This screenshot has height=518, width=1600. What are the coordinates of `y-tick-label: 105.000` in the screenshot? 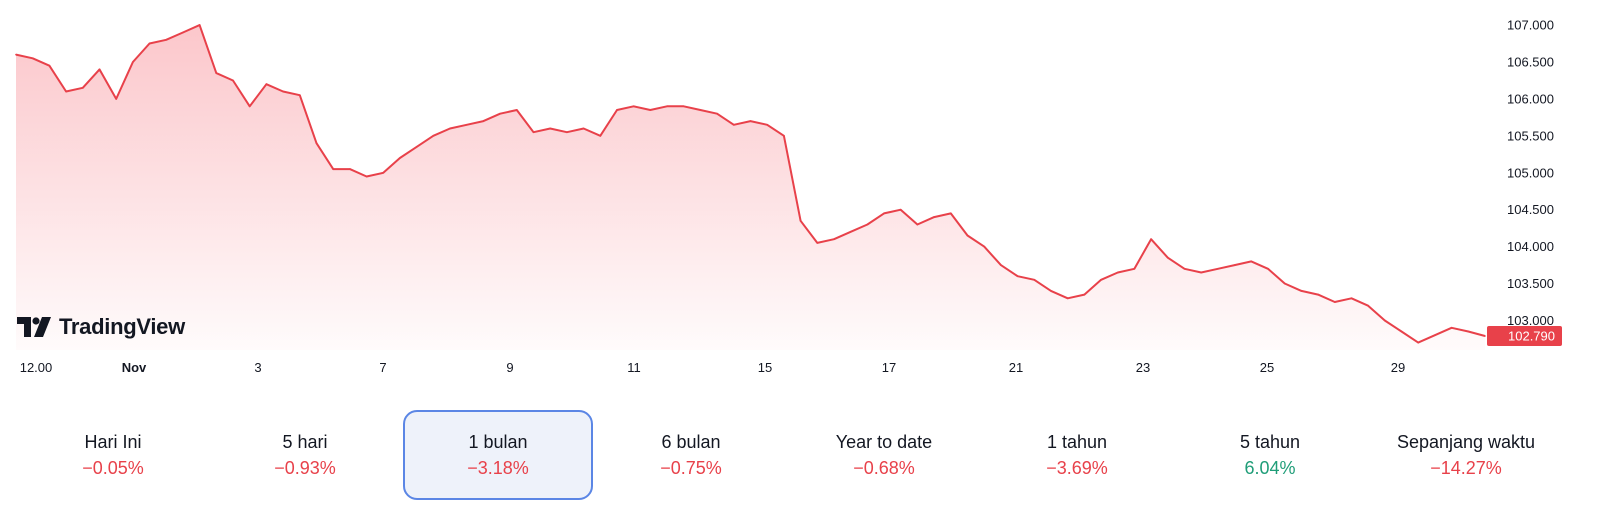 It's located at (1530, 172).